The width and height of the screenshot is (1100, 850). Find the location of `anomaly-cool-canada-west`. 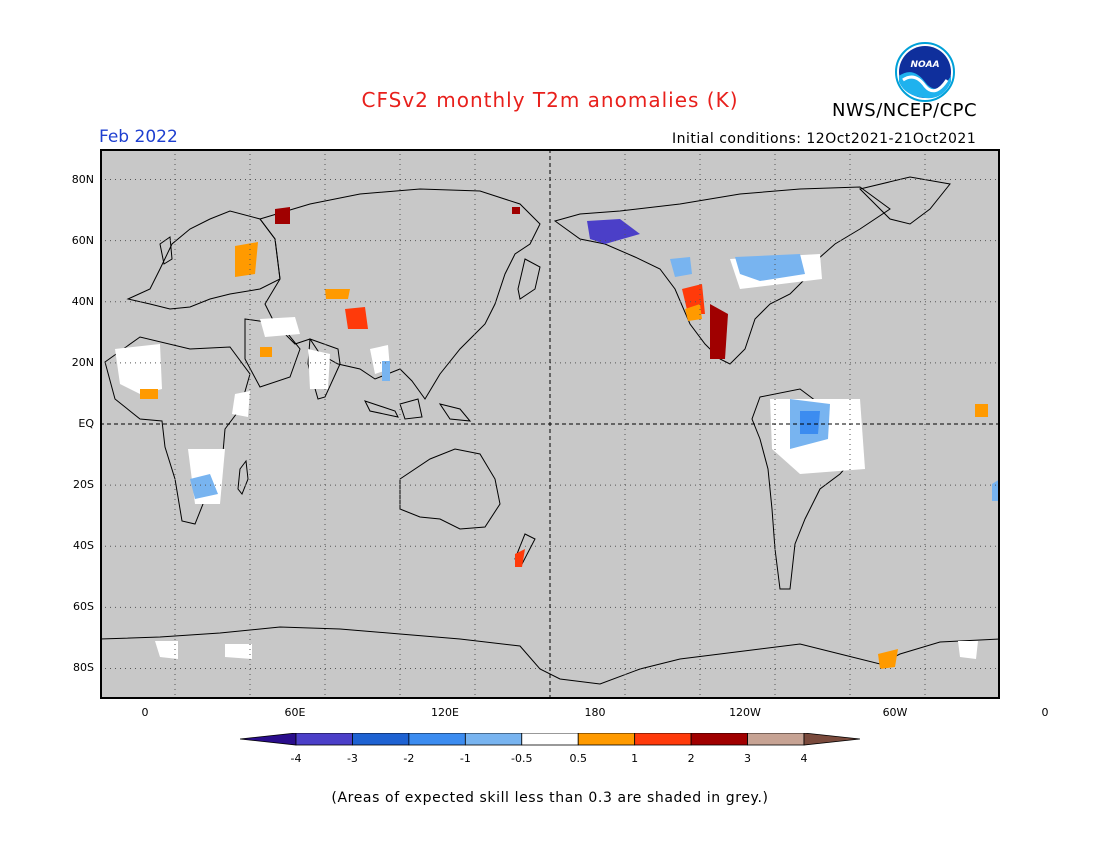

anomaly-cool-canada-west is located at coordinates (681, 267).